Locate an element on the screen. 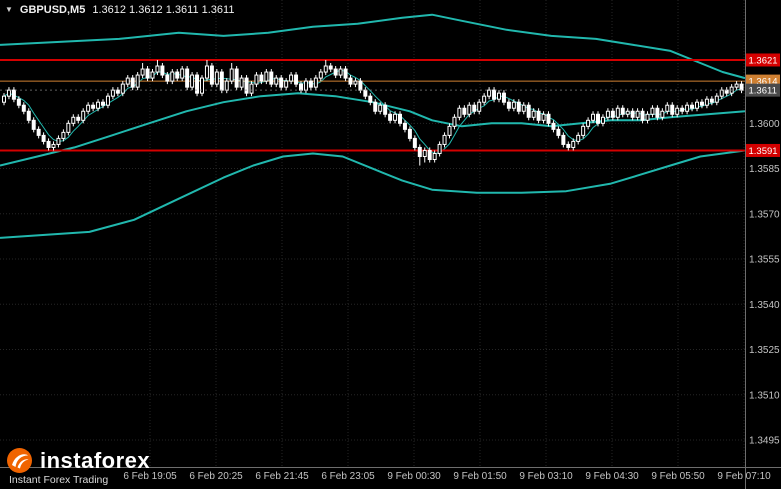 This screenshot has height=489, width=781. svg-text: 1.3621 is located at coordinates (763, 60).